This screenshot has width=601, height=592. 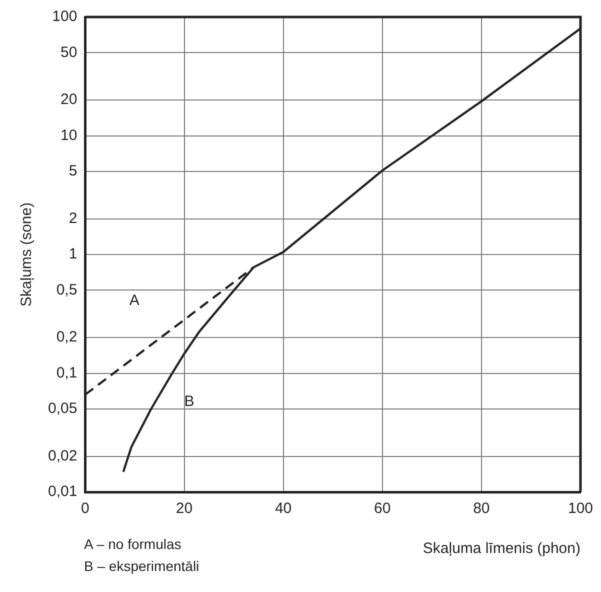 What do you see at coordinates (67, 289) in the screenshot?
I see `y-tick-label: 0,5` at bounding box center [67, 289].